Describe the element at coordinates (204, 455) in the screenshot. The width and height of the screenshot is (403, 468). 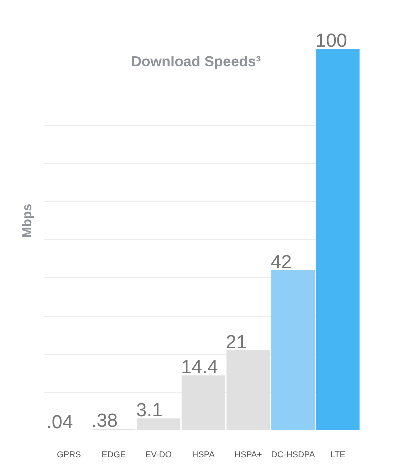
I see `x-tick-label: HSPA` at that location.